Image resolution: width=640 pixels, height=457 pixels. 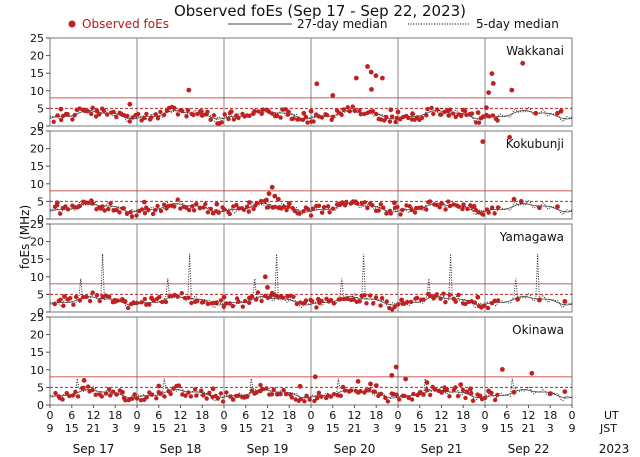 What do you see at coordinates (376, 415) in the screenshot?
I see `ut-tick-label: 18` at bounding box center [376, 415].